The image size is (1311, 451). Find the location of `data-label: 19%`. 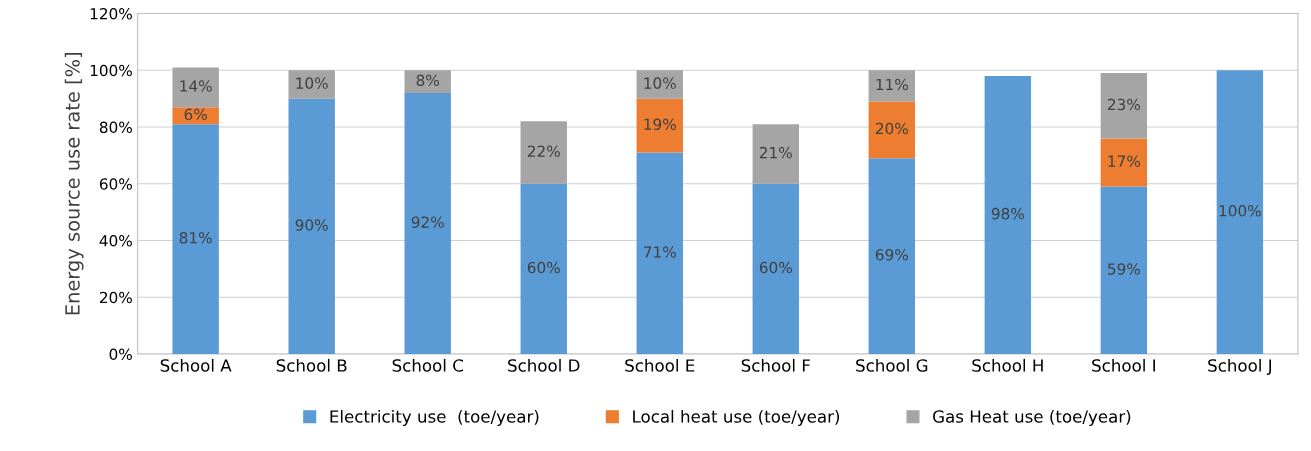

data-label: 19% is located at coordinates (660, 124).